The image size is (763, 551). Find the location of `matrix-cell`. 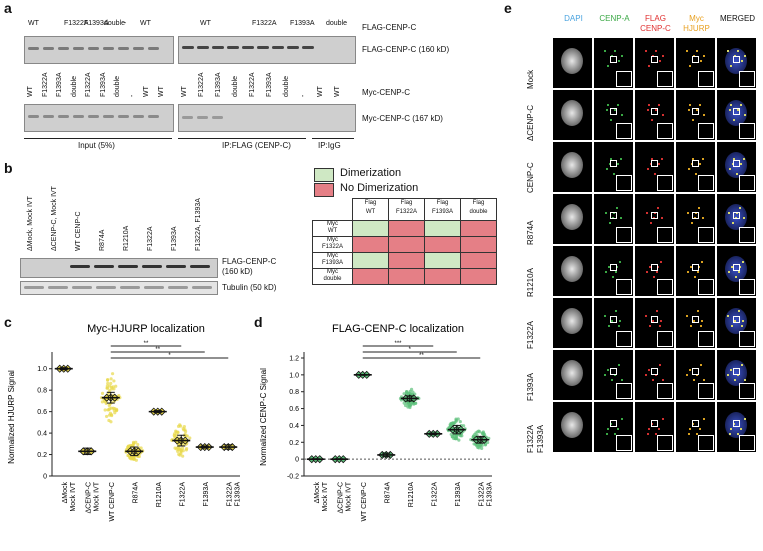

matrix-cell is located at coordinates (442, 260).